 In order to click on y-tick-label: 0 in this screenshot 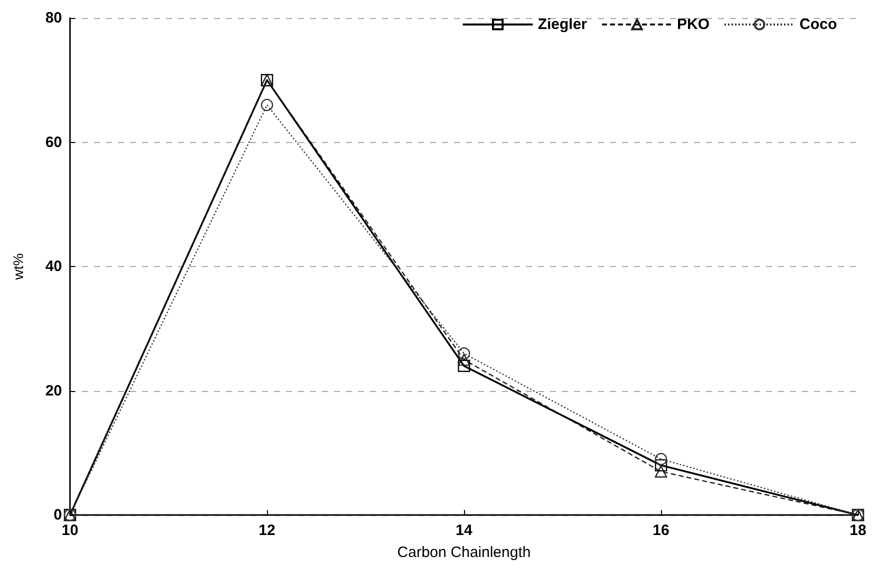, I will do `click(58, 515)`.